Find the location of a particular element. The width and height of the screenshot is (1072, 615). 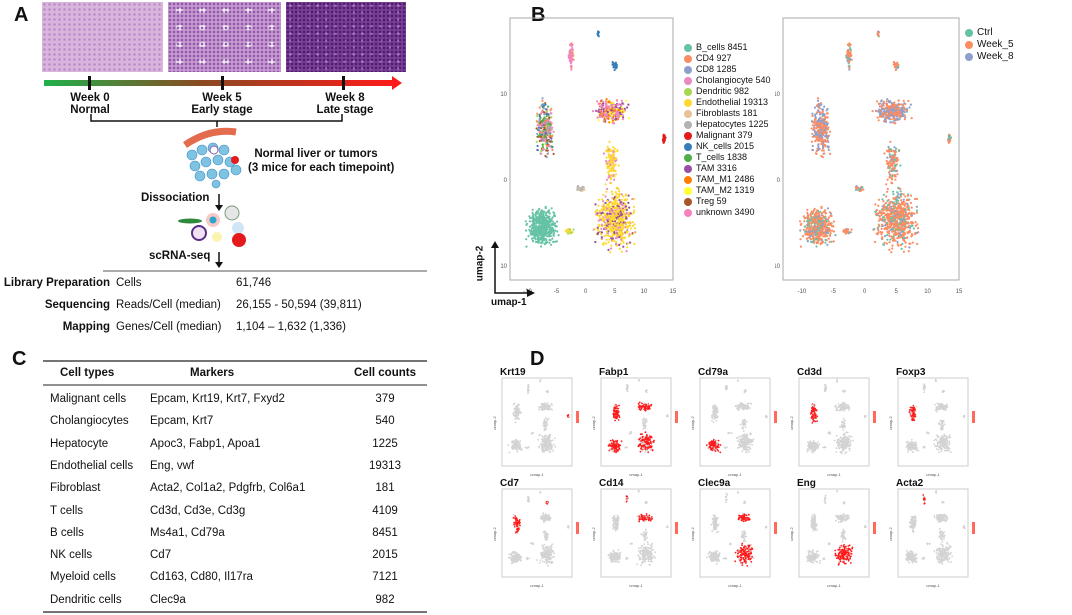

table-cell: Endothelial cells is located at coordinates (92, 465).